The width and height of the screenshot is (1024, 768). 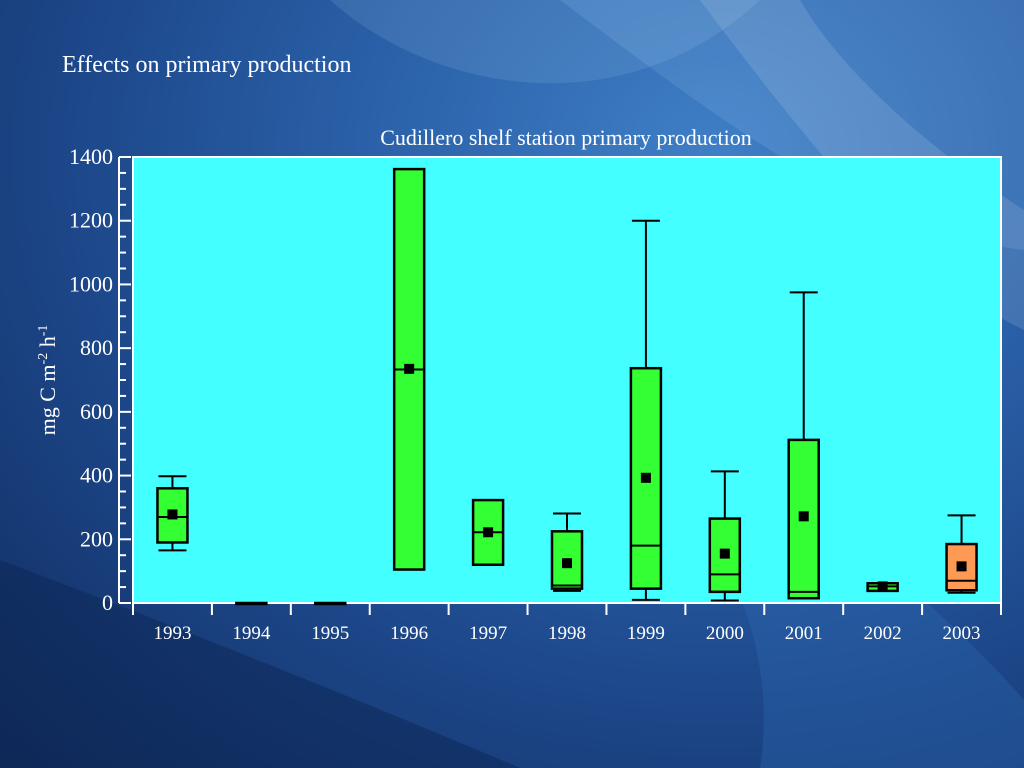 I want to click on y-tick-label: 800, so click(x=96, y=347).